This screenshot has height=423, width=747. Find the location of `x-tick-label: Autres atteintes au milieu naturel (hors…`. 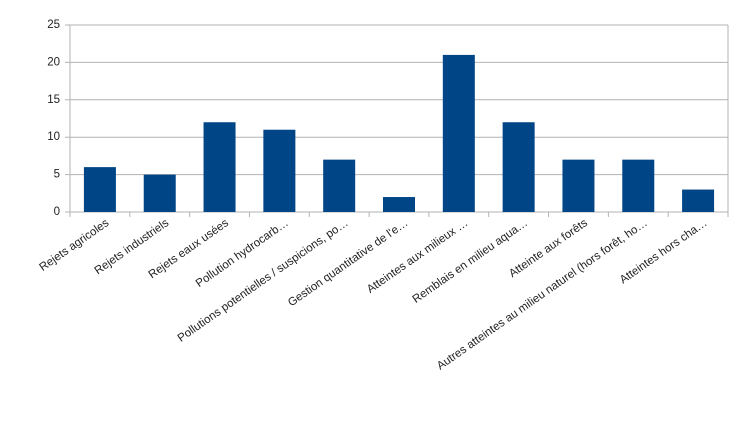

x-tick-label: Autres atteintes au milieu naturel (hors… is located at coordinates (542, 294).